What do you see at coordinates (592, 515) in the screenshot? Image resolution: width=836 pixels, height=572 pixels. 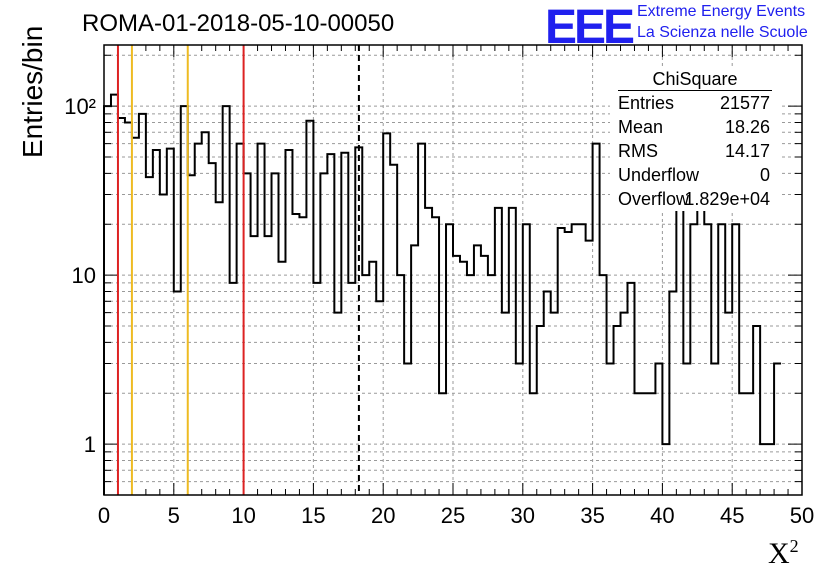 I see `x-tick-label: 35` at bounding box center [592, 515].